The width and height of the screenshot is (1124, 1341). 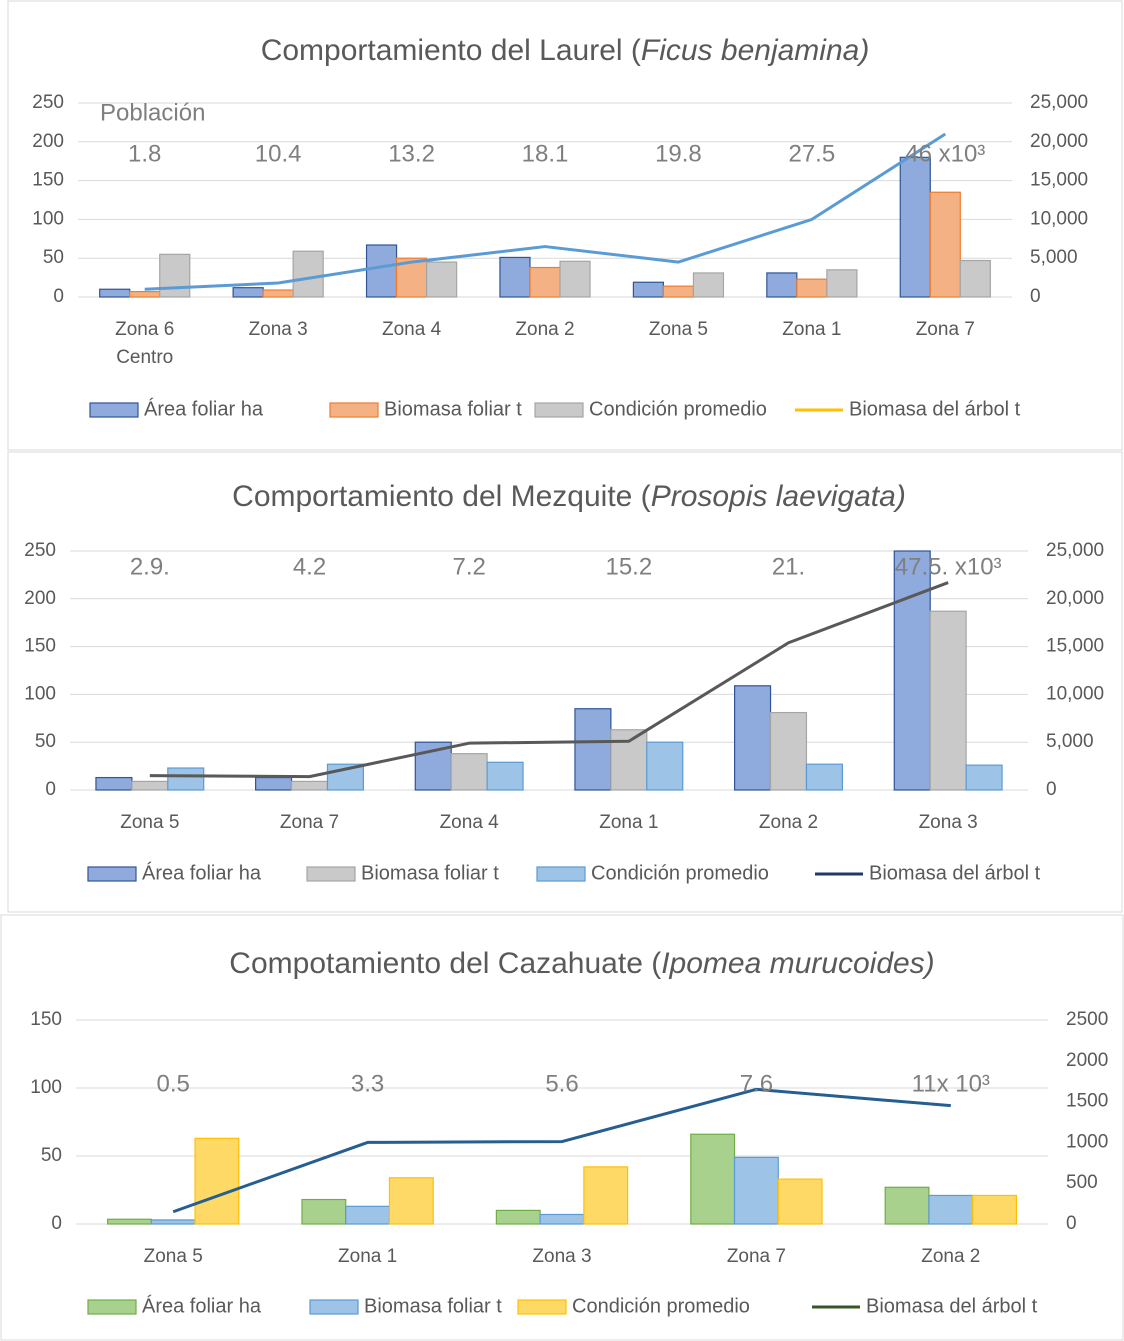 What do you see at coordinates (173, 1083) in the screenshot?
I see `annotation: 0.5` at bounding box center [173, 1083].